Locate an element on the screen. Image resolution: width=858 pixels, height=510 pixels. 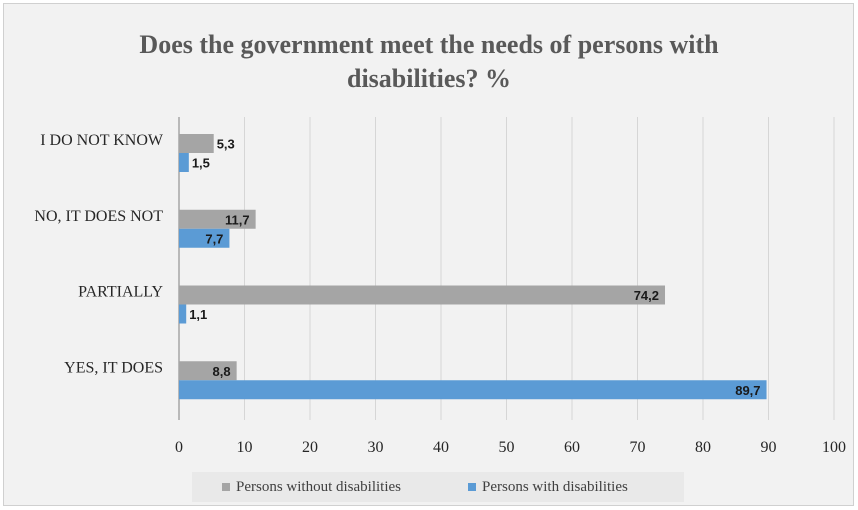
x-tick-label-50: 50 is located at coordinates (507, 447).